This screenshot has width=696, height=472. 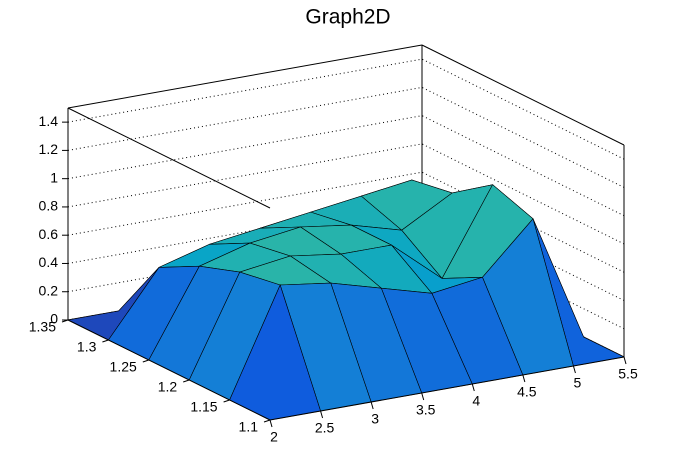 What do you see at coordinates (347, 17) in the screenshot?
I see `chart-title: Graph2D` at bounding box center [347, 17].